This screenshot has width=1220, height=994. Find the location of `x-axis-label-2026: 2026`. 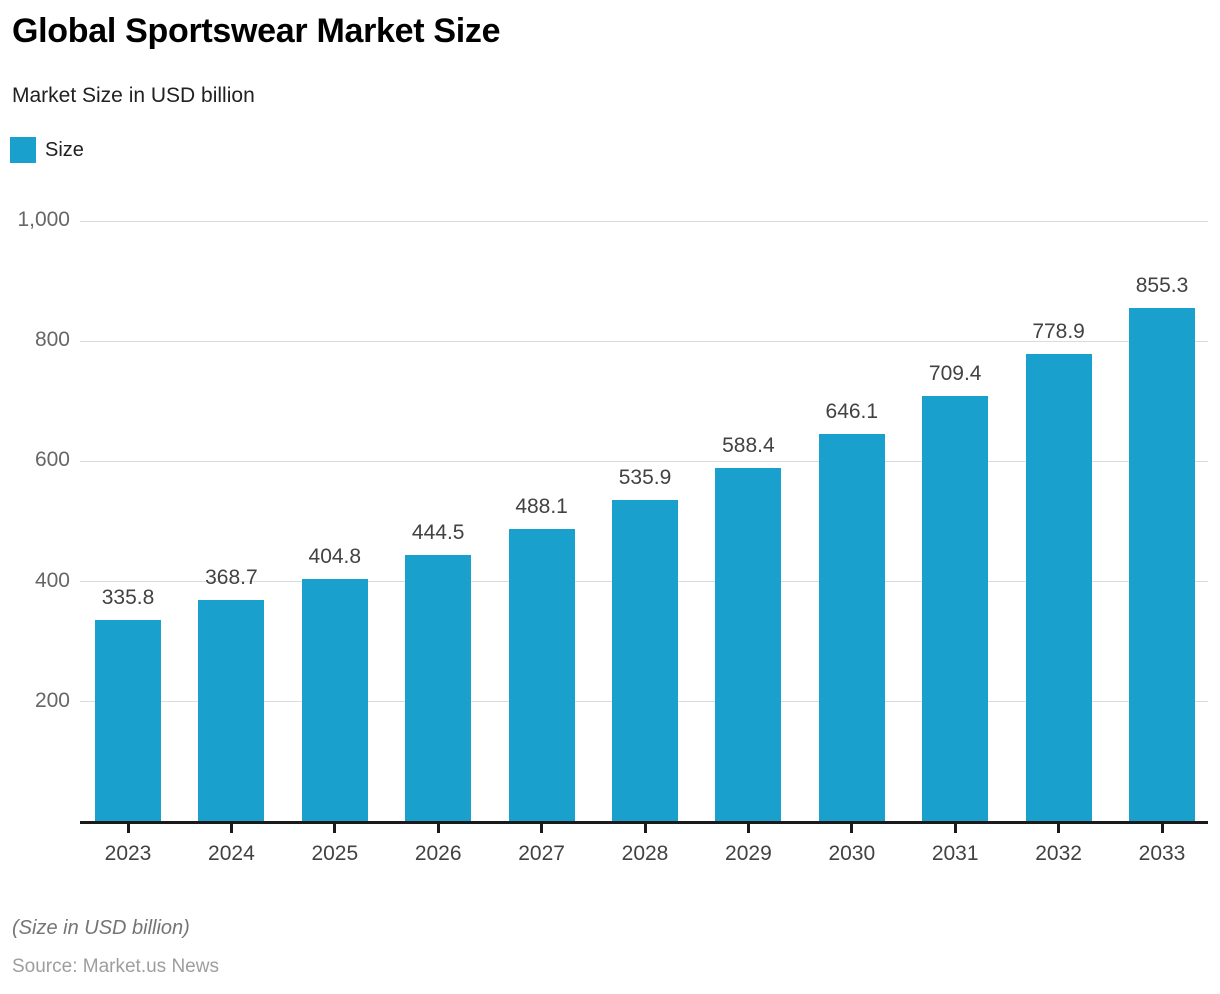

x-axis-label-2026: 2026 is located at coordinates (438, 853).